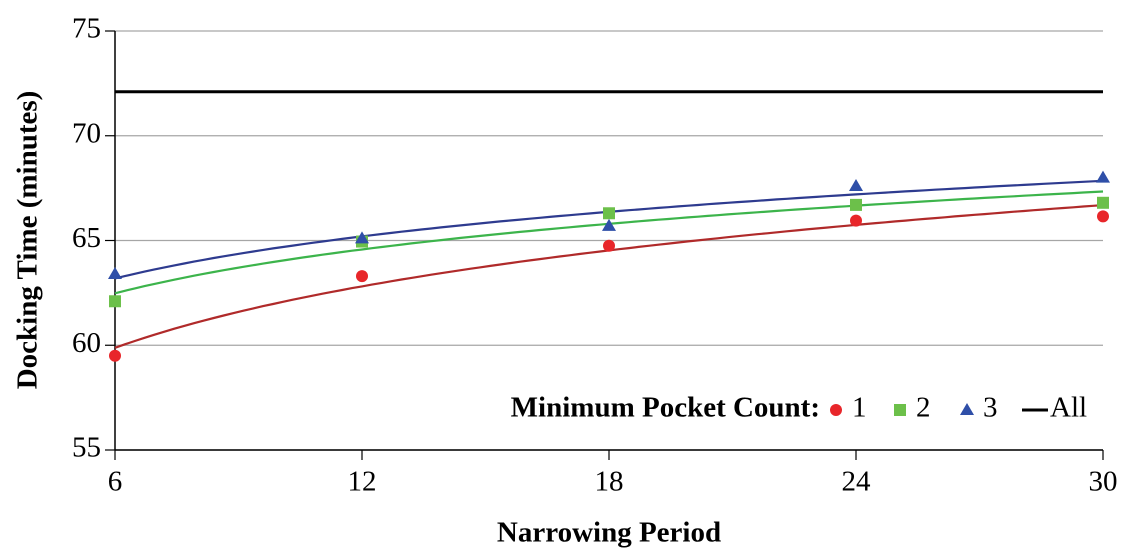  Describe the element at coordinates (86, 448) in the screenshot. I see `y-tick-label: 55` at that location.